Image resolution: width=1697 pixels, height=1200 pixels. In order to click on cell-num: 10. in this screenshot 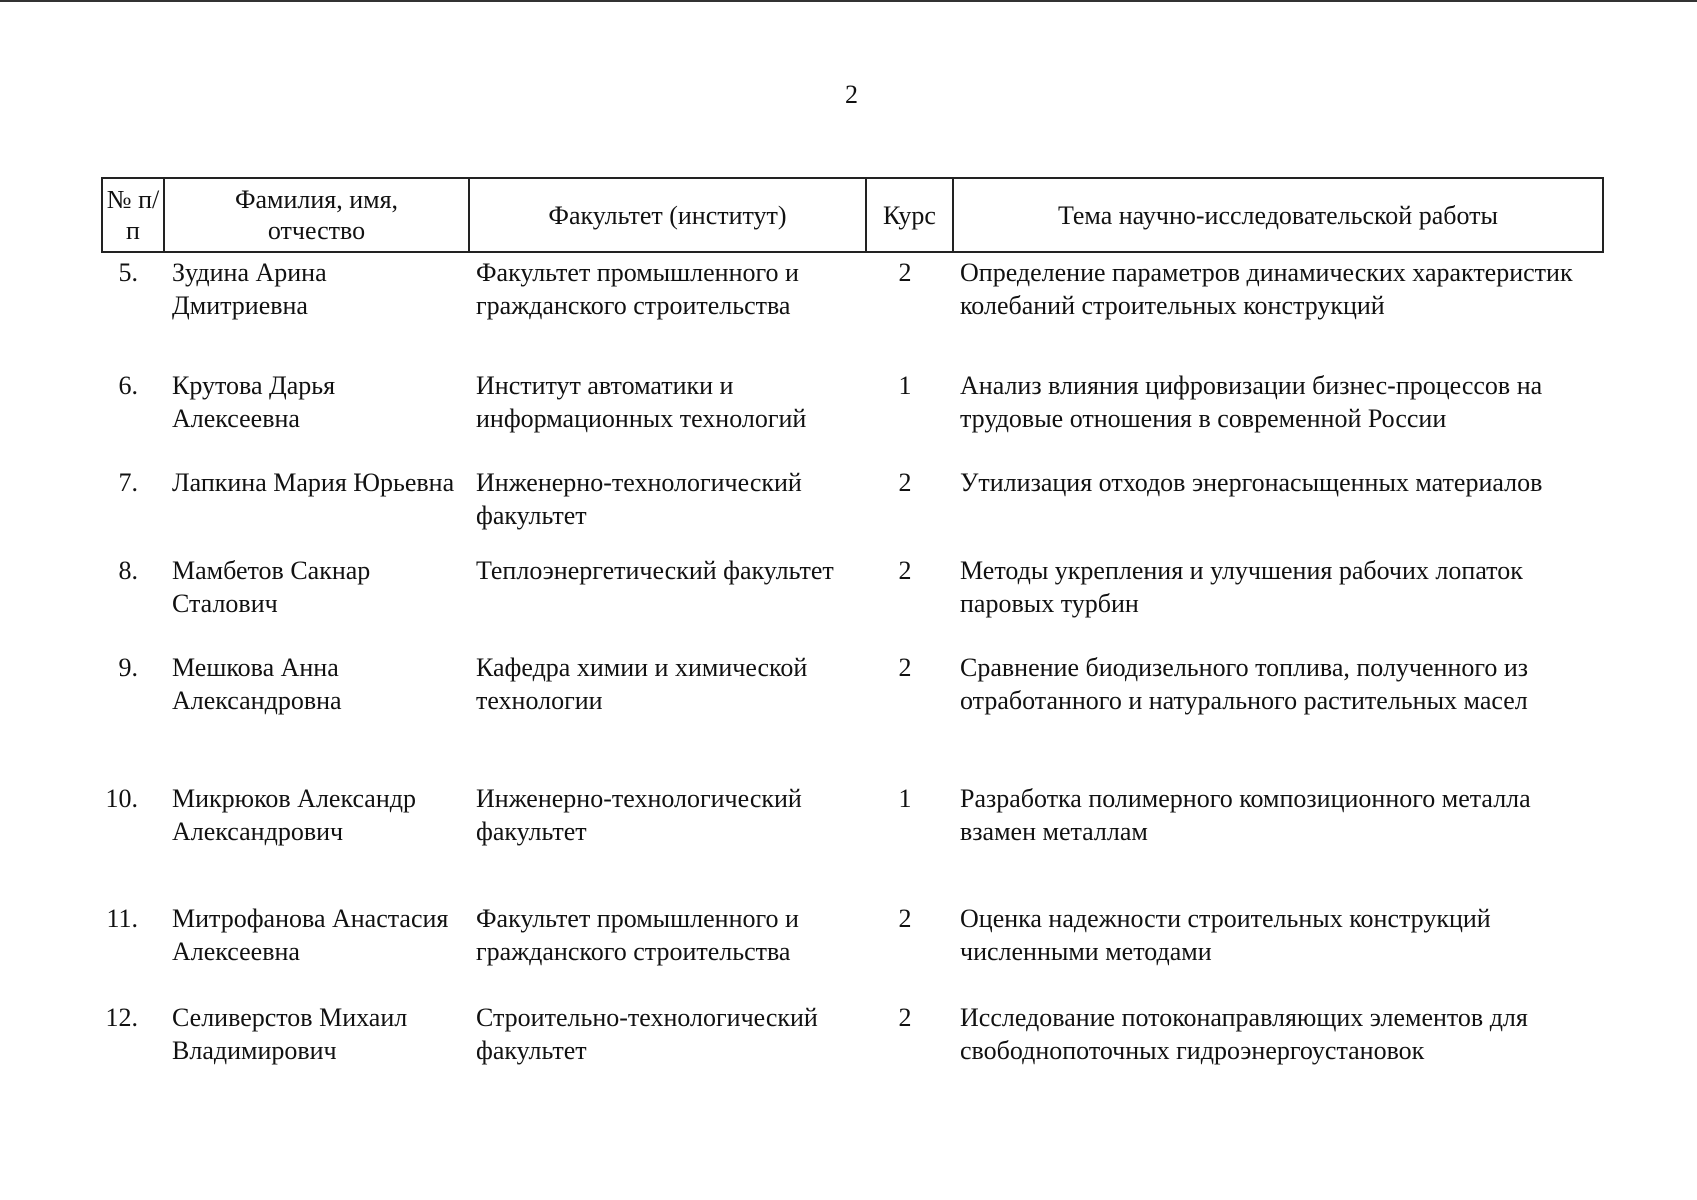, I will do `click(122, 798)`.